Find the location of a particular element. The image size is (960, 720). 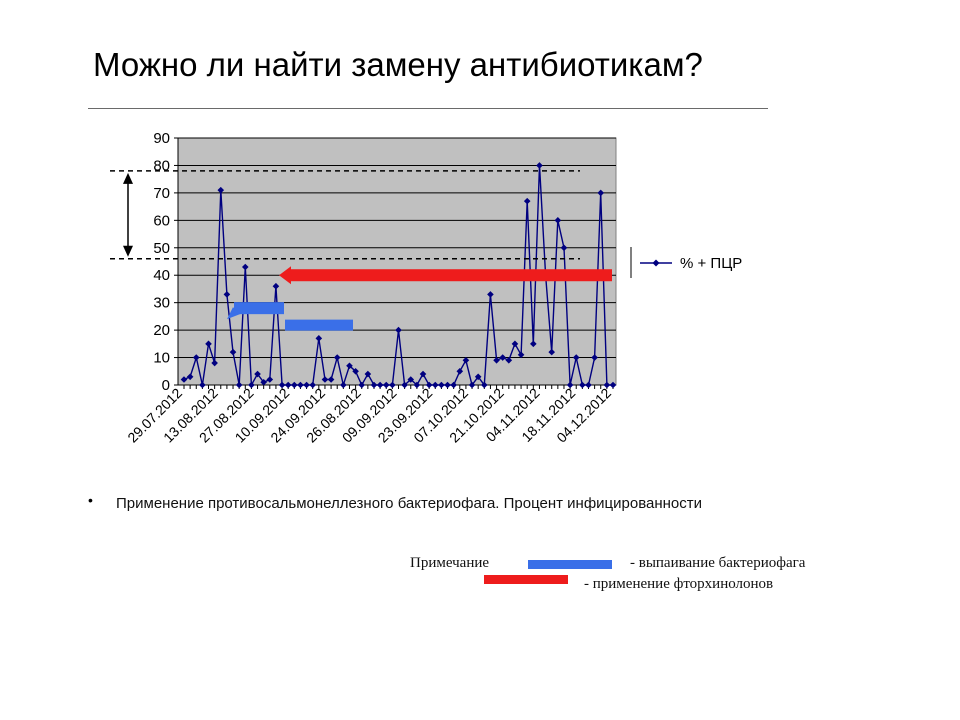

y-tick-label: 50 is located at coordinates (161, 248).